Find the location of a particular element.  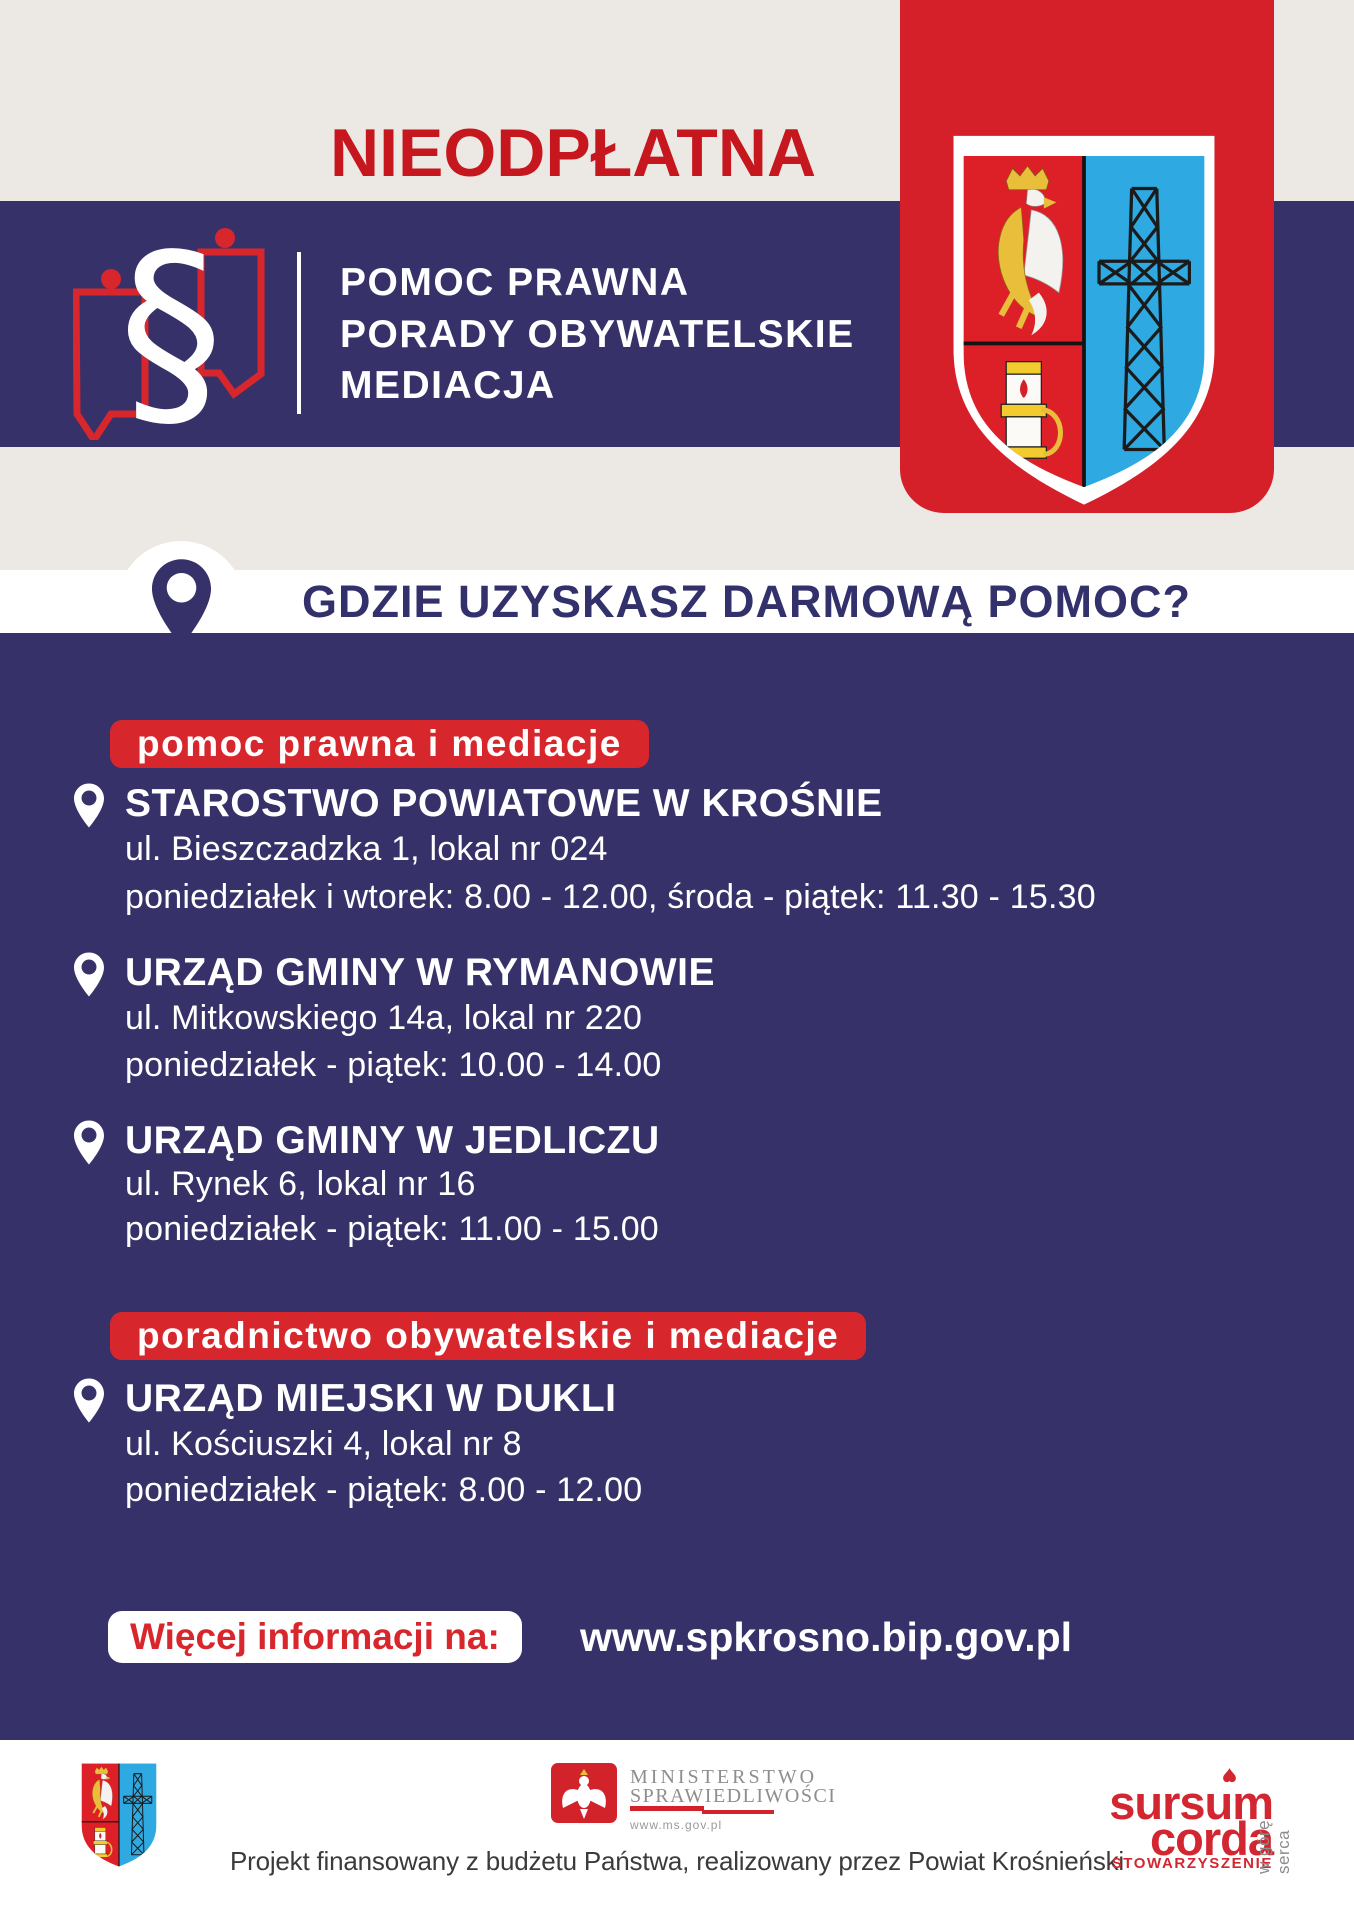

where-heading: GDZIE UZYSKASZ DARMOWĄ POMOC? is located at coordinates (746, 601).